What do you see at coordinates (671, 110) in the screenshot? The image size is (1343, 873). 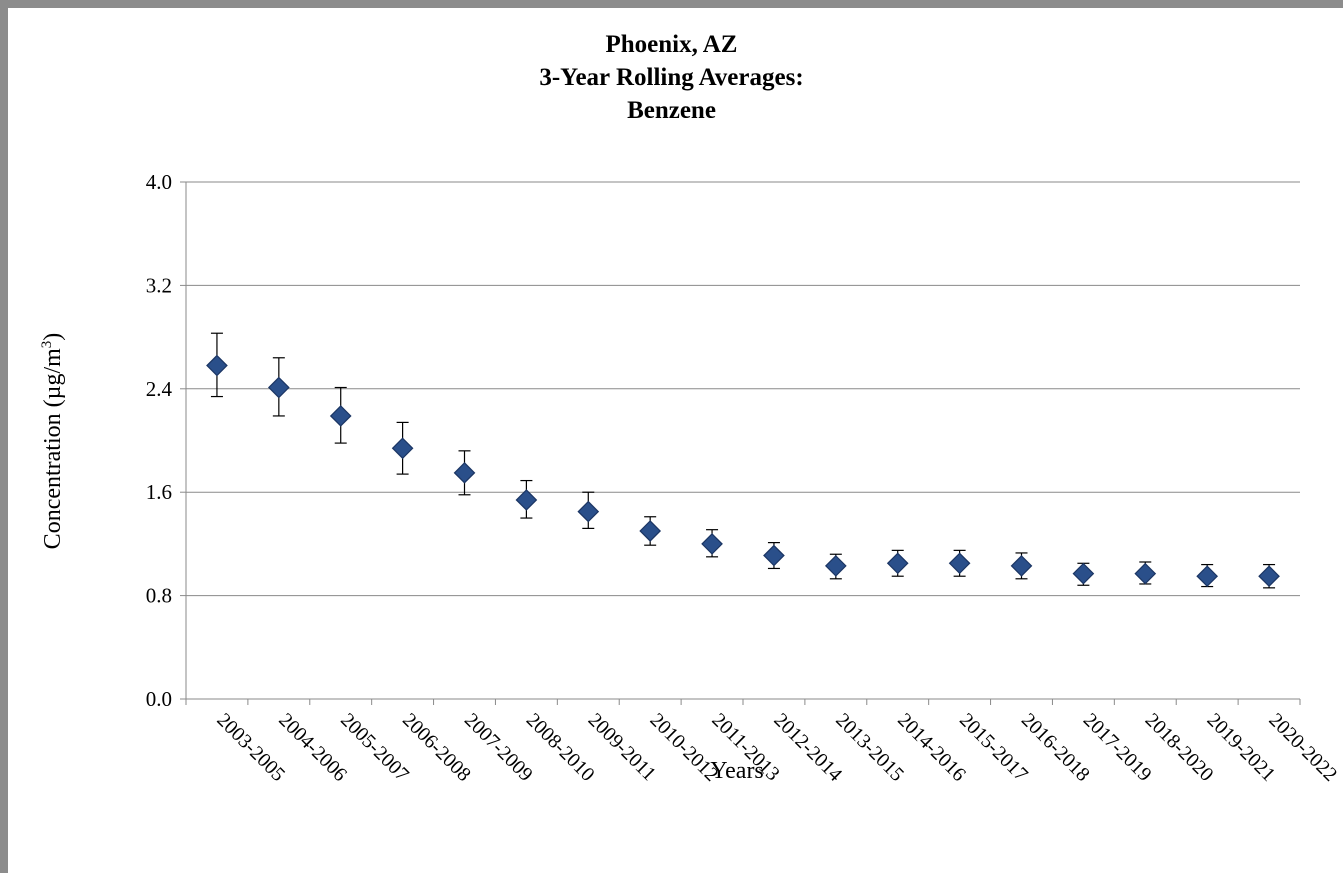 I see `chart-title-line-3: Benzene` at bounding box center [671, 110].